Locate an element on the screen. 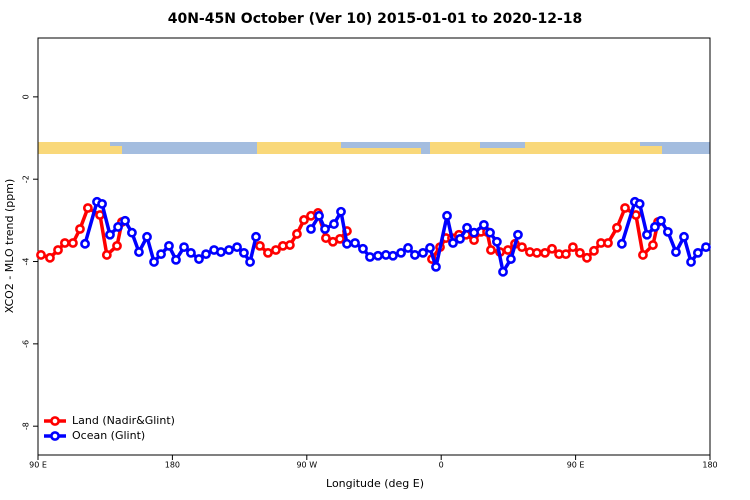  y-tick-label: -8 is located at coordinates (26, 426).